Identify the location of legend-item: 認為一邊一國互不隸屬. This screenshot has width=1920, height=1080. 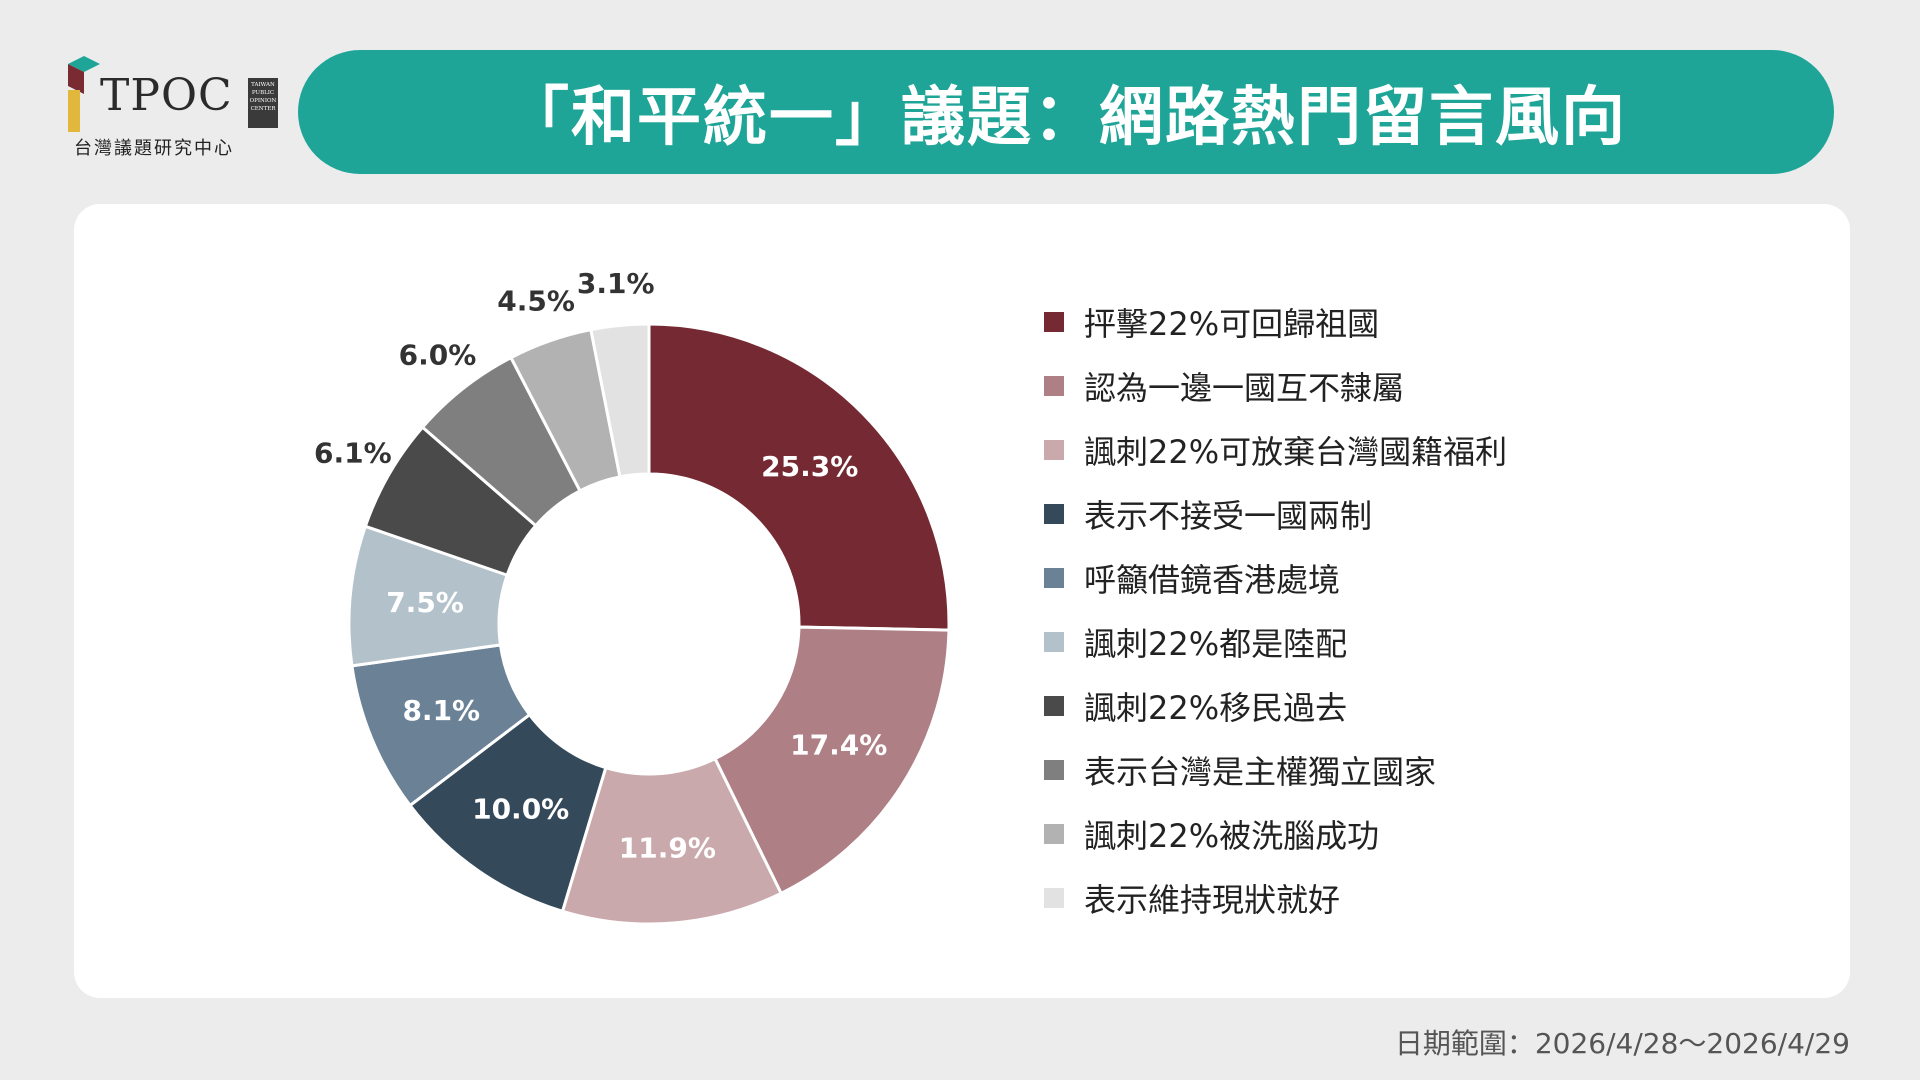
(1275, 386).